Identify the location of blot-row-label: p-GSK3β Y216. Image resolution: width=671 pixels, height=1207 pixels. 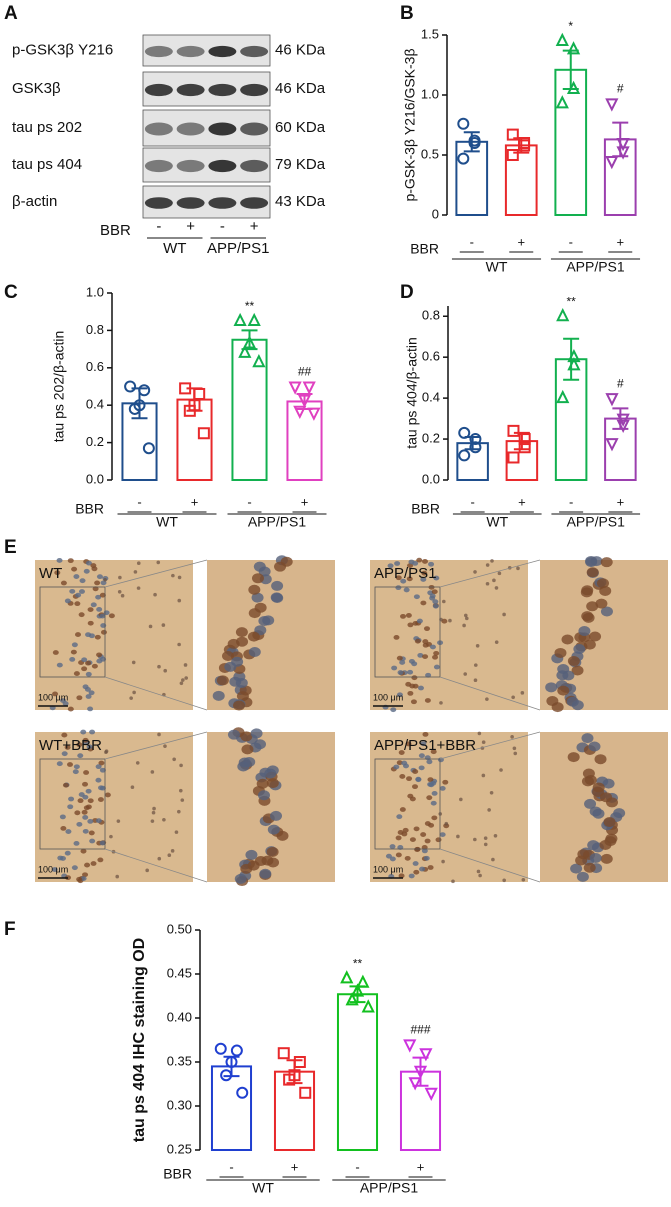
(62, 49).